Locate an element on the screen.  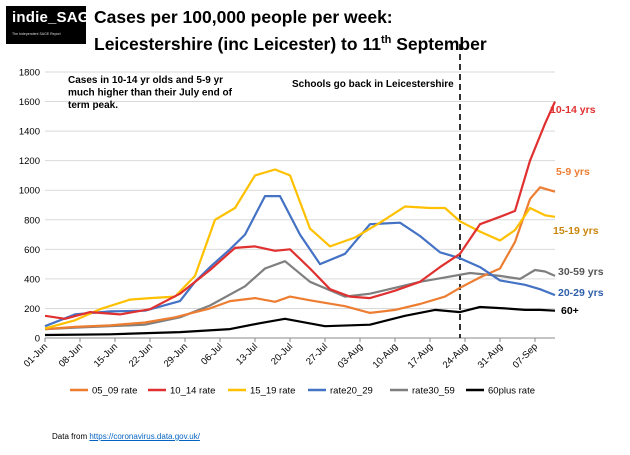
title-line2-sup: th is located at coordinates (386, 40).